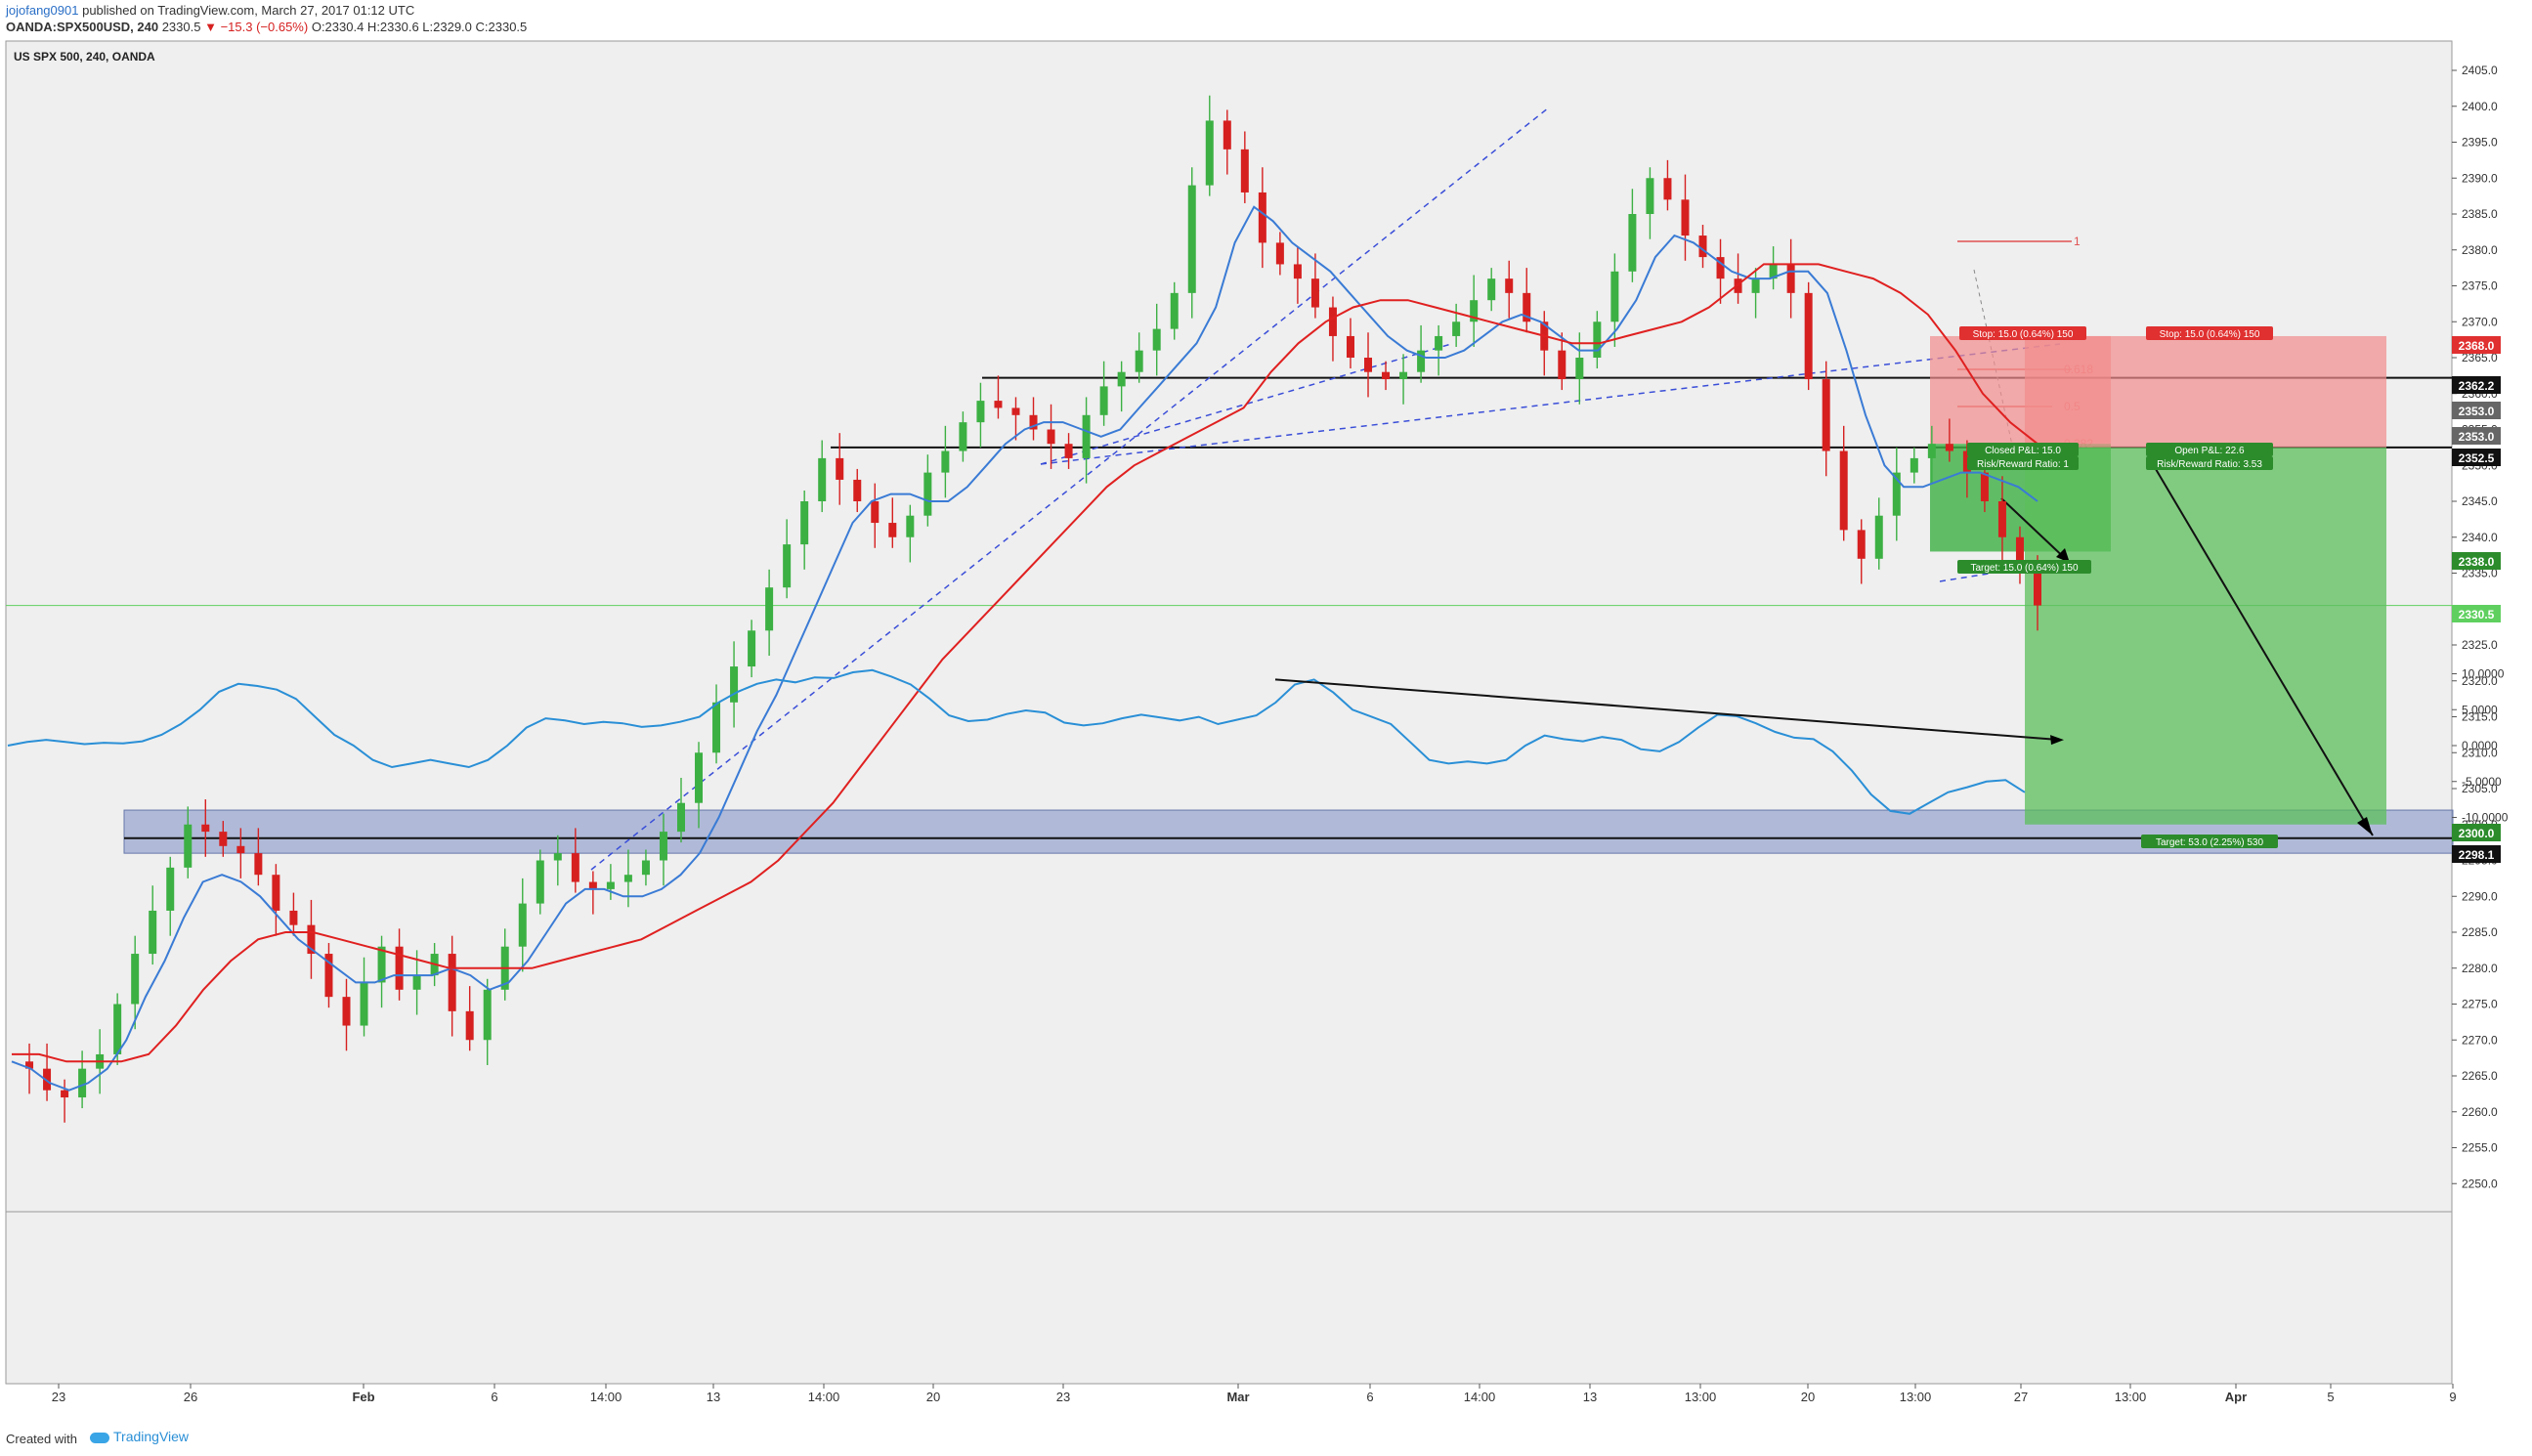 The width and height of the screenshot is (2532, 1456). I want to click on price-flag-label: 2368.0, so click(2477, 346).